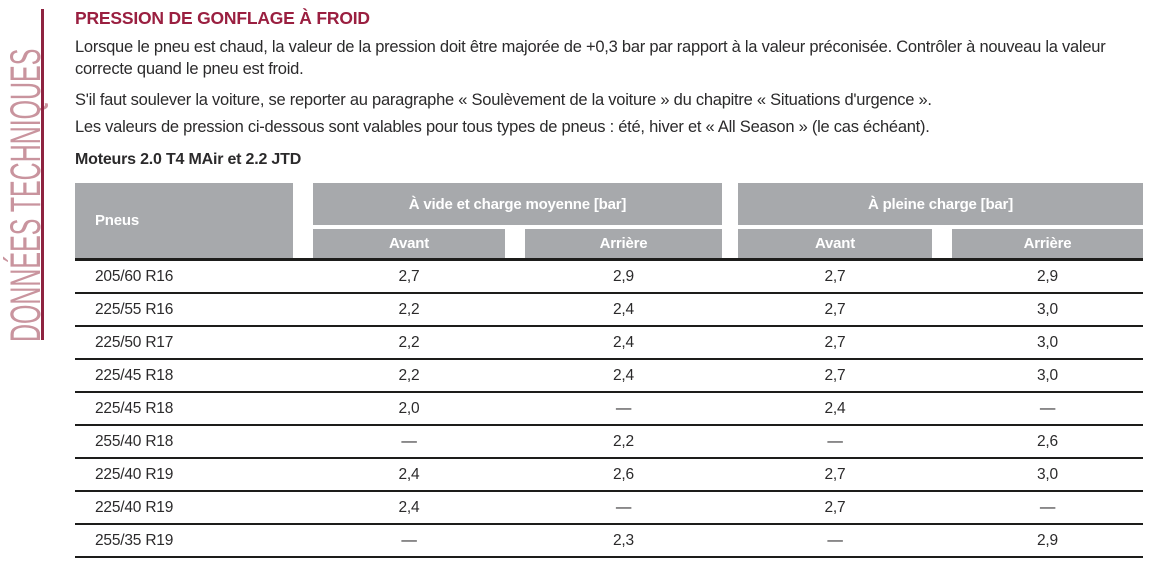  I want to click on table-row: 255/35 R19 — 2,3 — 2,9, so click(609, 541).